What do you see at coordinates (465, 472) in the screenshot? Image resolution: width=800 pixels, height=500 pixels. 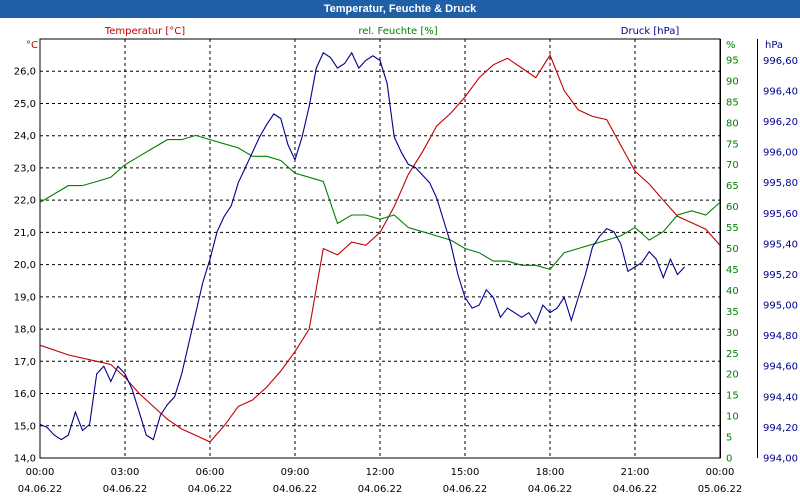 I see `x-tick-label: 15:00` at bounding box center [465, 472].